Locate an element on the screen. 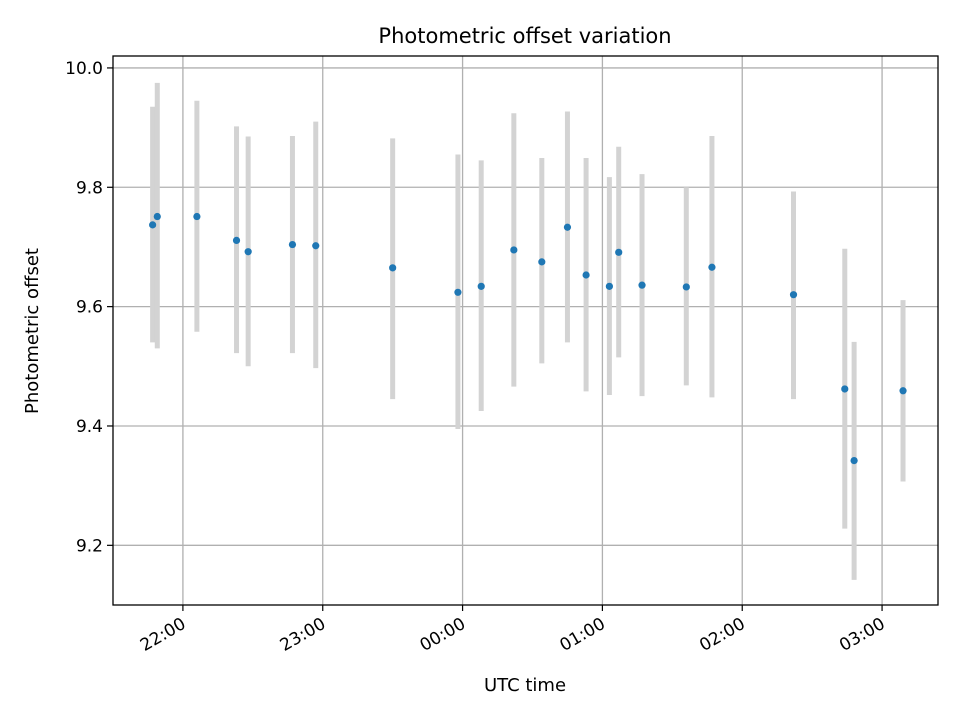 The height and width of the screenshot is (720, 960). x-tick-label: 01:00 is located at coordinates (582, 635).